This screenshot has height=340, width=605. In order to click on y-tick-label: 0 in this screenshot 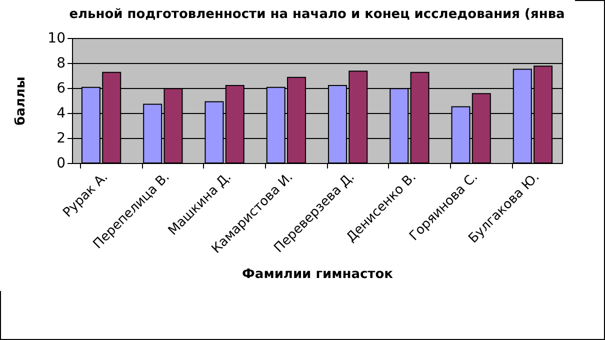, I will do `click(61, 164)`.